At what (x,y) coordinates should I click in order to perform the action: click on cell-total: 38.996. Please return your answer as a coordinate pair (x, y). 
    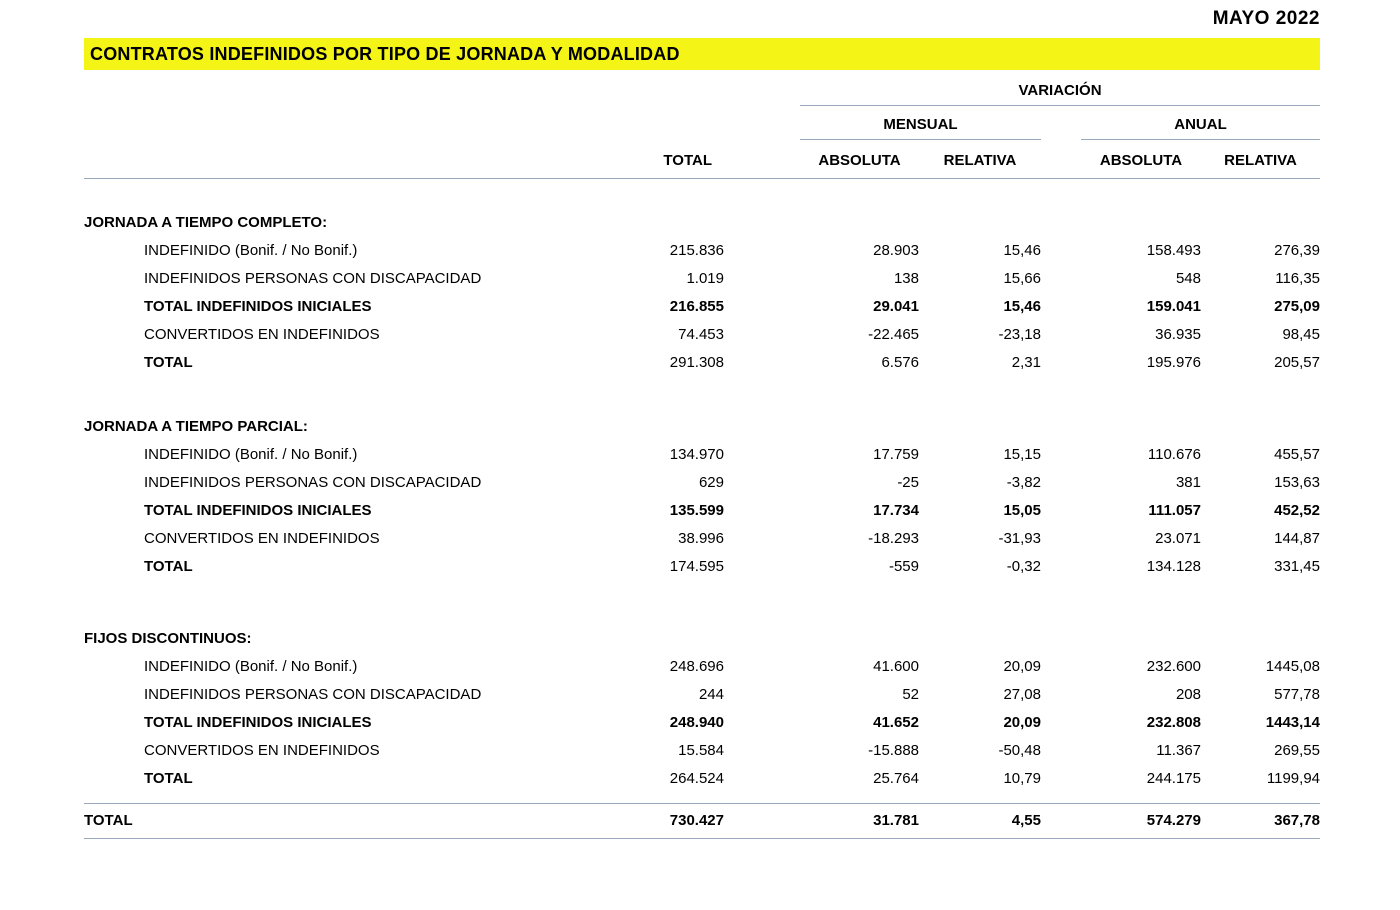
    Looking at the image, I should click on (701, 538).